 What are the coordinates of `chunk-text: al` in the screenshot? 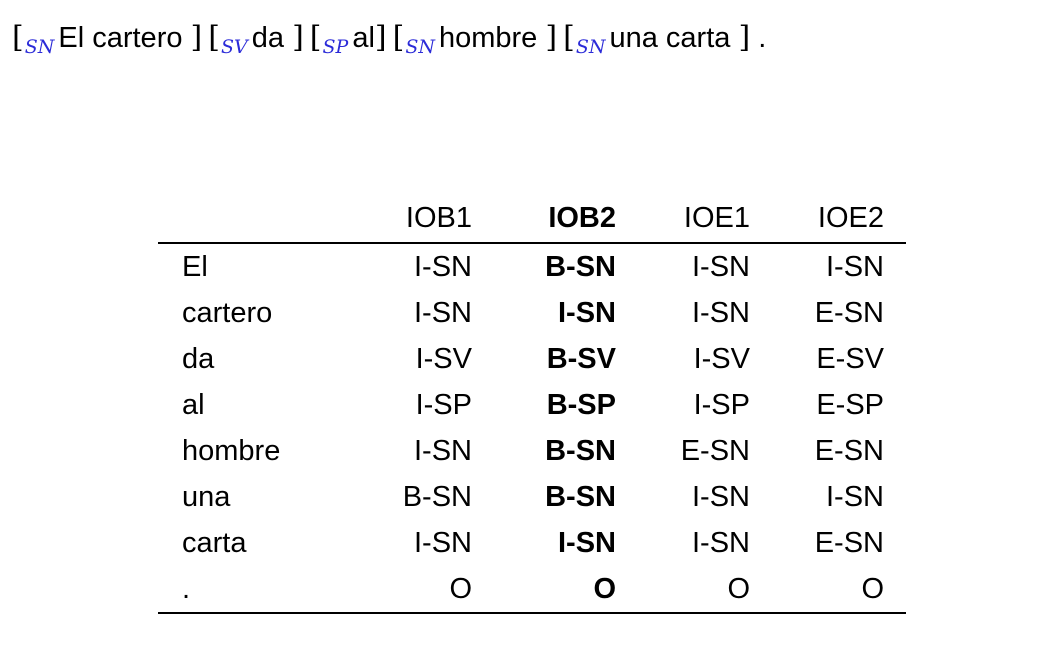 It's located at (363, 38).